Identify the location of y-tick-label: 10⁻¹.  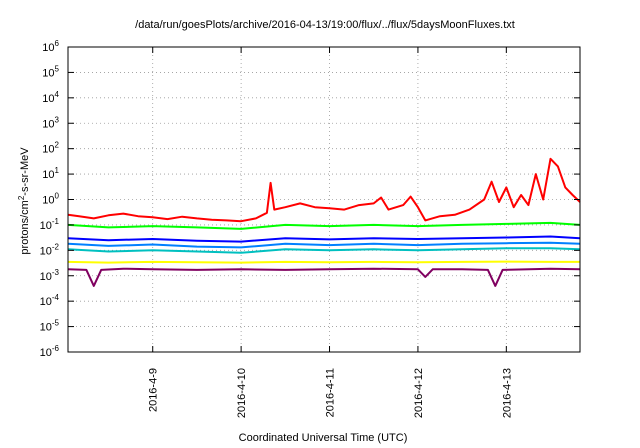
(50, 224).